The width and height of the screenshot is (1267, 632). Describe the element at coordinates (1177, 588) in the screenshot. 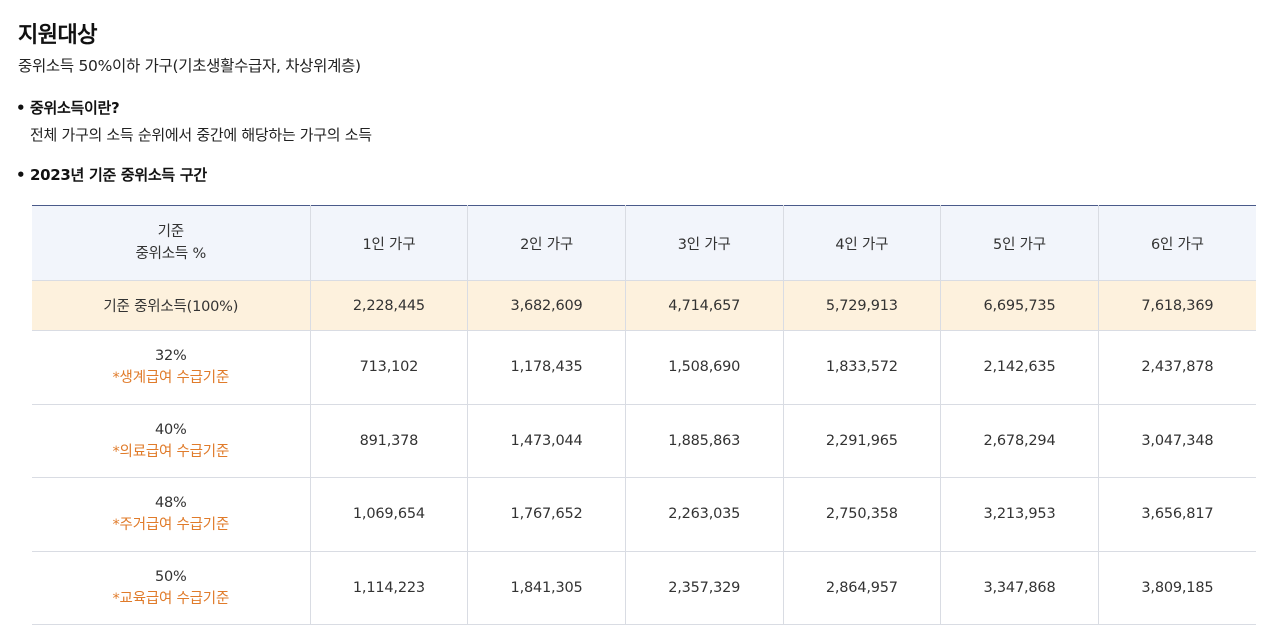

I see `table-cell: 3,809,185` at that location.